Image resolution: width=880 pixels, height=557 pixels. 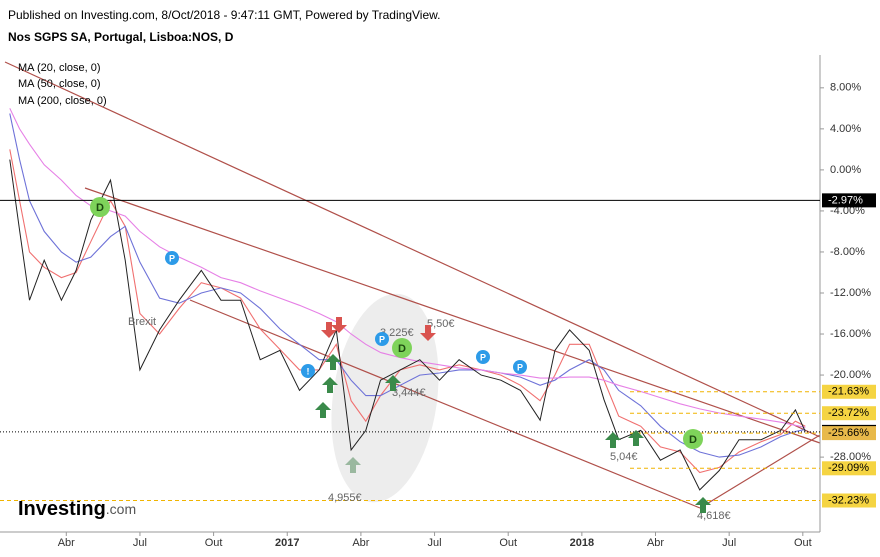 What do you see at coordinates (850, 375) in the screenshot?
I see `y-tick-label: -20.00%` at bounding box center [850, 375].